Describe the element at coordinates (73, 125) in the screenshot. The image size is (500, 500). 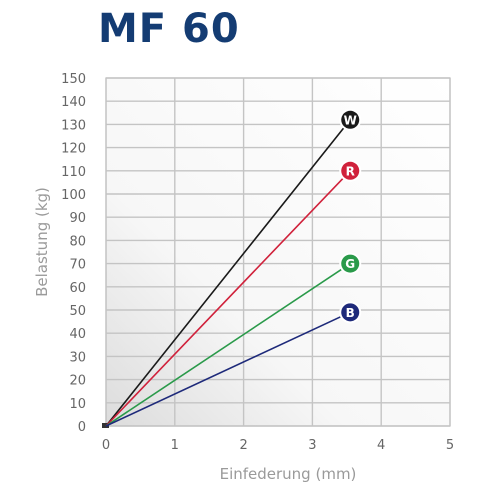
I see `y-tick-label: 130` at that location.